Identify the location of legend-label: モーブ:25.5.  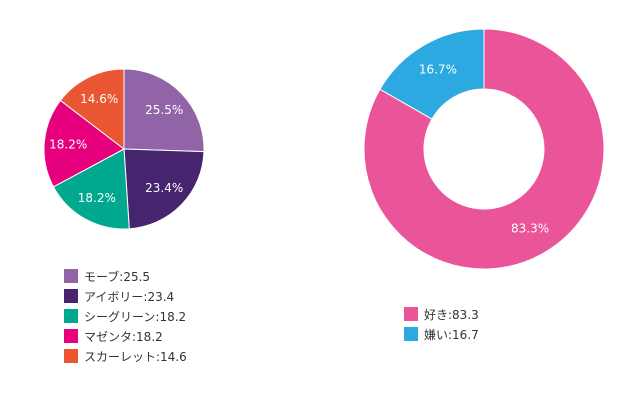
(117, 276).